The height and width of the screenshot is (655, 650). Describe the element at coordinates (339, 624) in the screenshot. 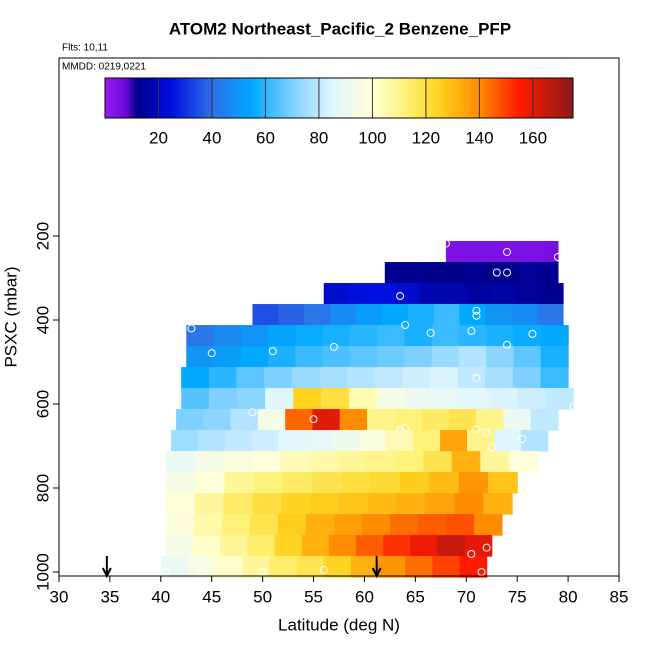

I see `x-axis-label: Latitude (deg N)` at that location.